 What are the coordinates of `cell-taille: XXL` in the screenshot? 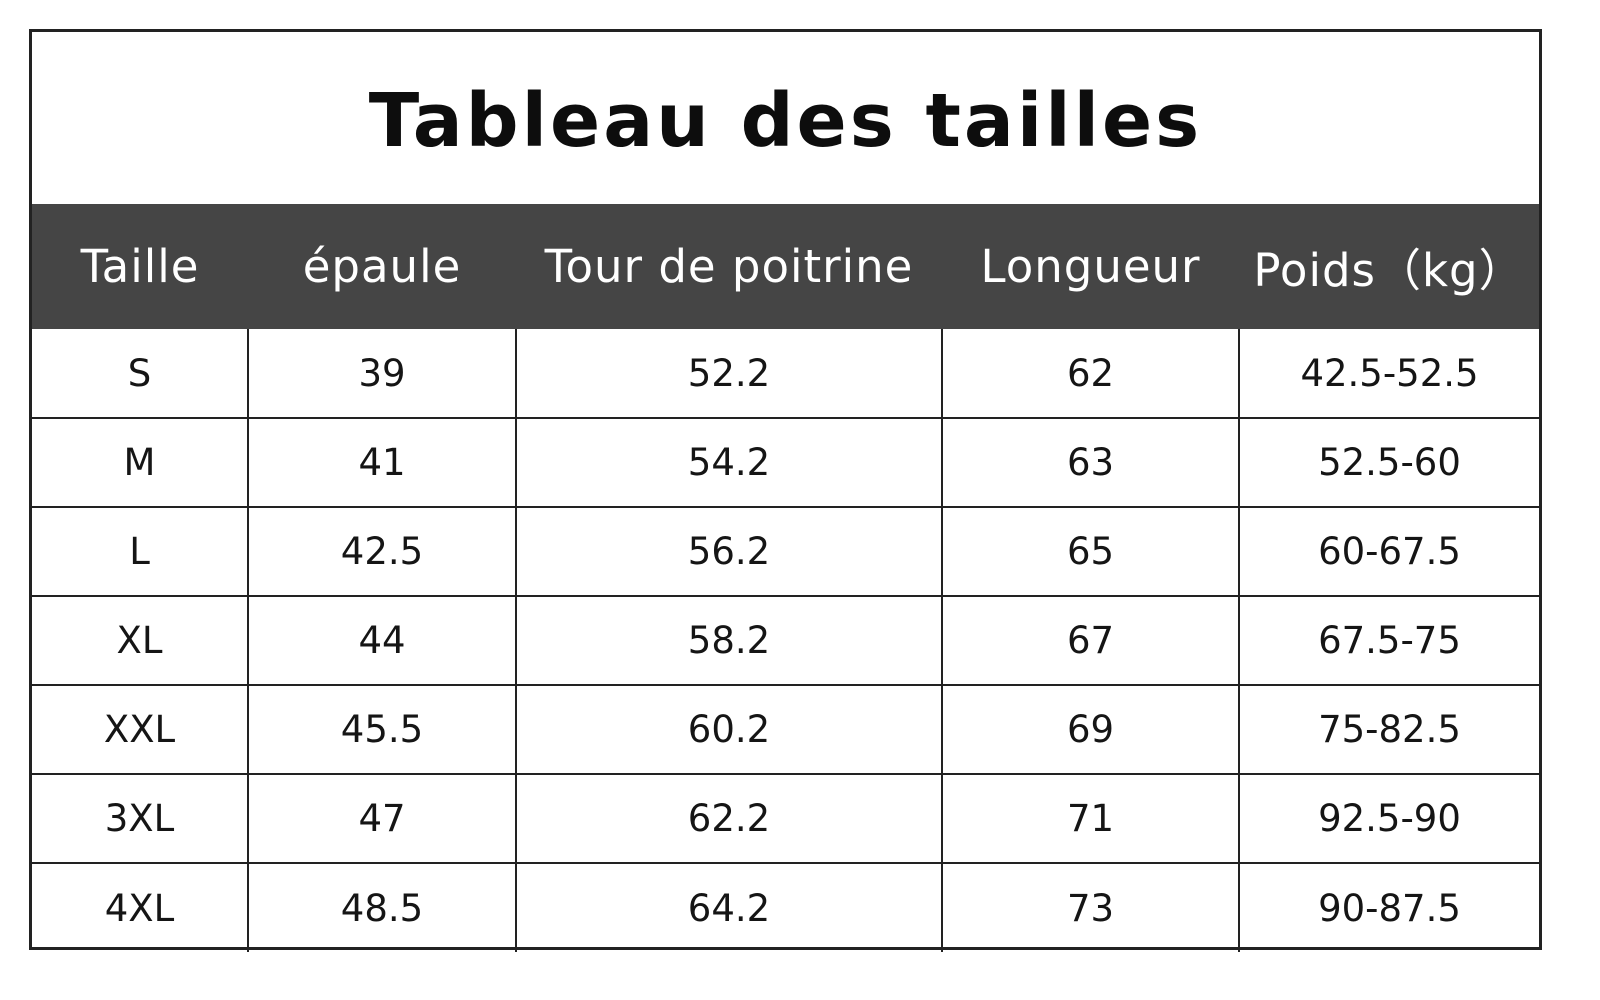 It's located at (140, 729).